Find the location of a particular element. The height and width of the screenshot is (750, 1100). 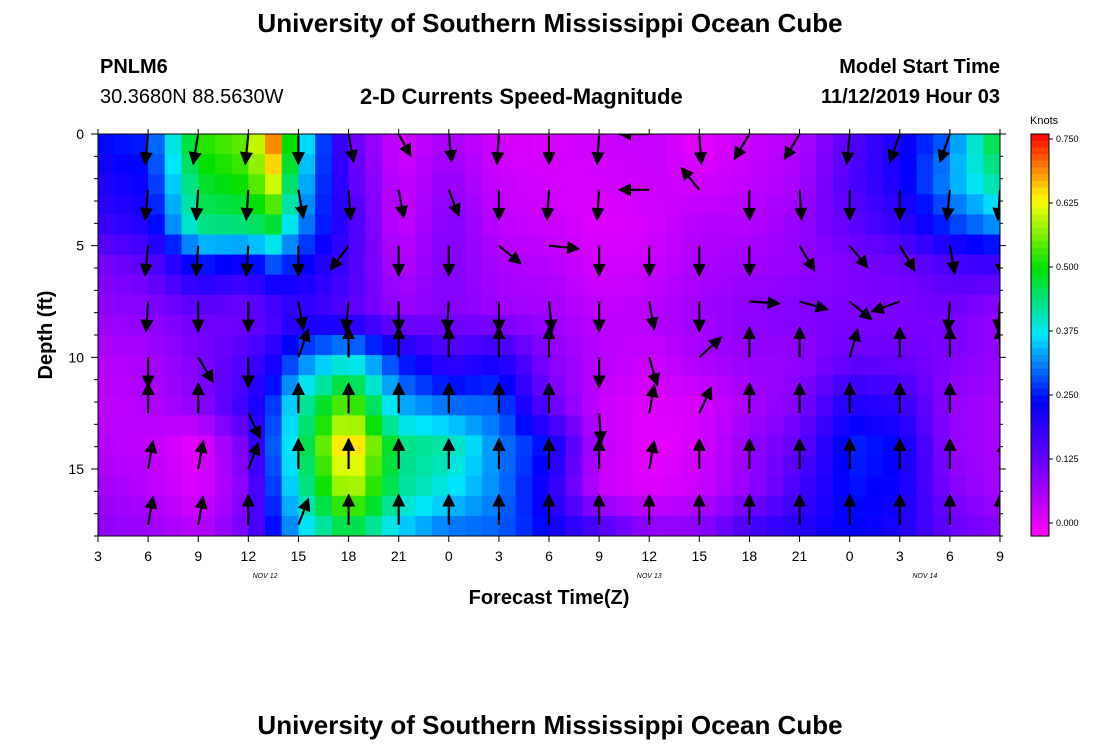

x-tick-label: 18 is located at coordinates (349, 556).